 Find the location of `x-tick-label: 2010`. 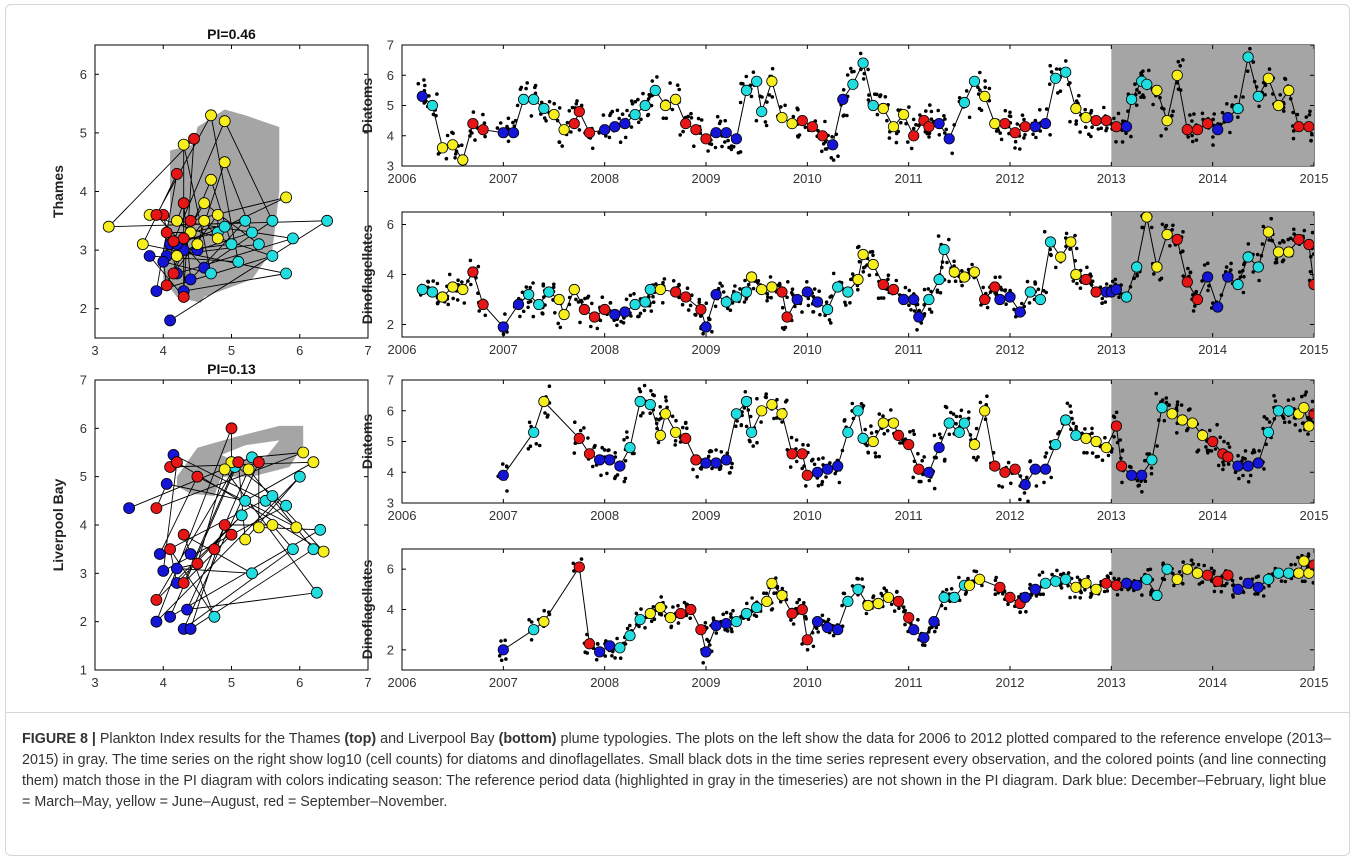

x-tick-label: 2010 is located at coordinates (807, 682).